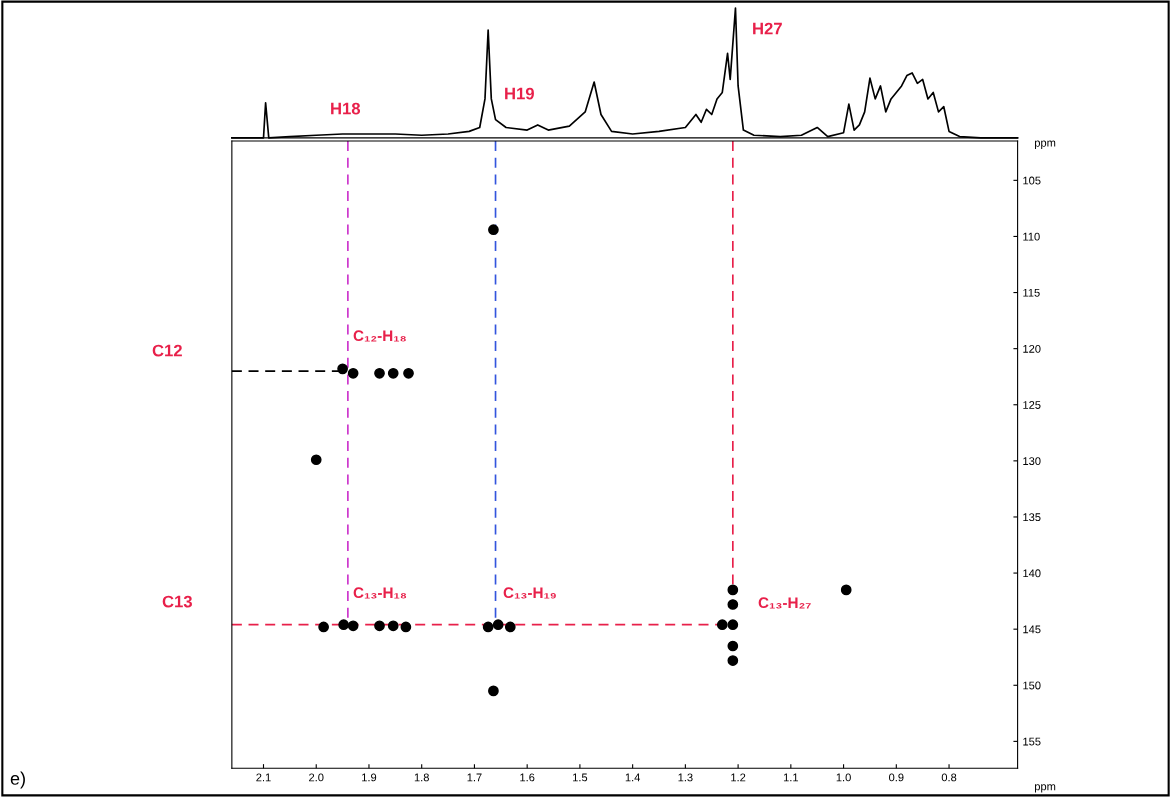 The width and height of the screenshot is (1171, 797). I want to click on x-tick-label: 0.8, so click(949, 777).